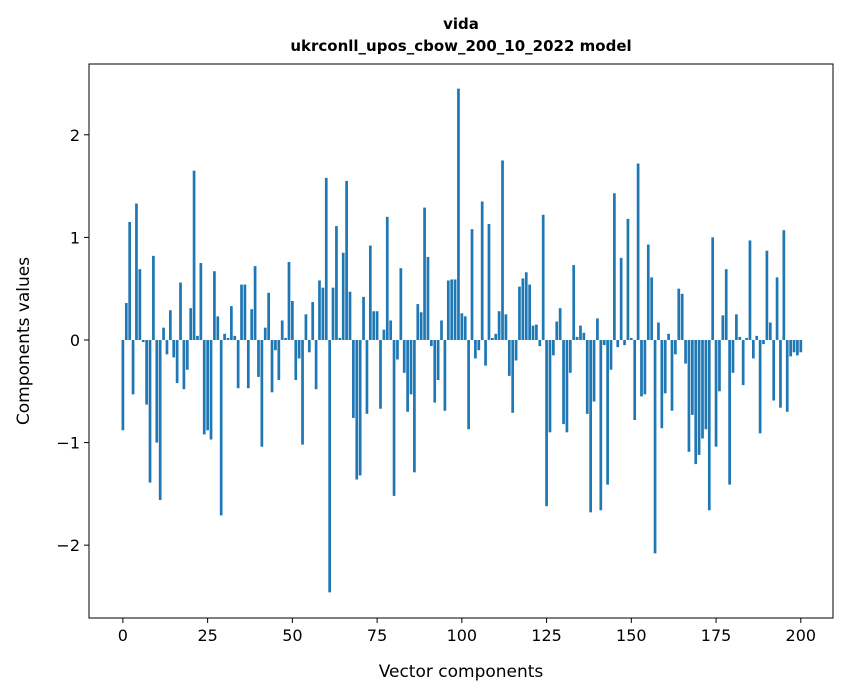 This screenshot has width=847, height=700. I want to click on x-axis: 0 25 50 75 100 125 150 175 200, so click(467, 631).